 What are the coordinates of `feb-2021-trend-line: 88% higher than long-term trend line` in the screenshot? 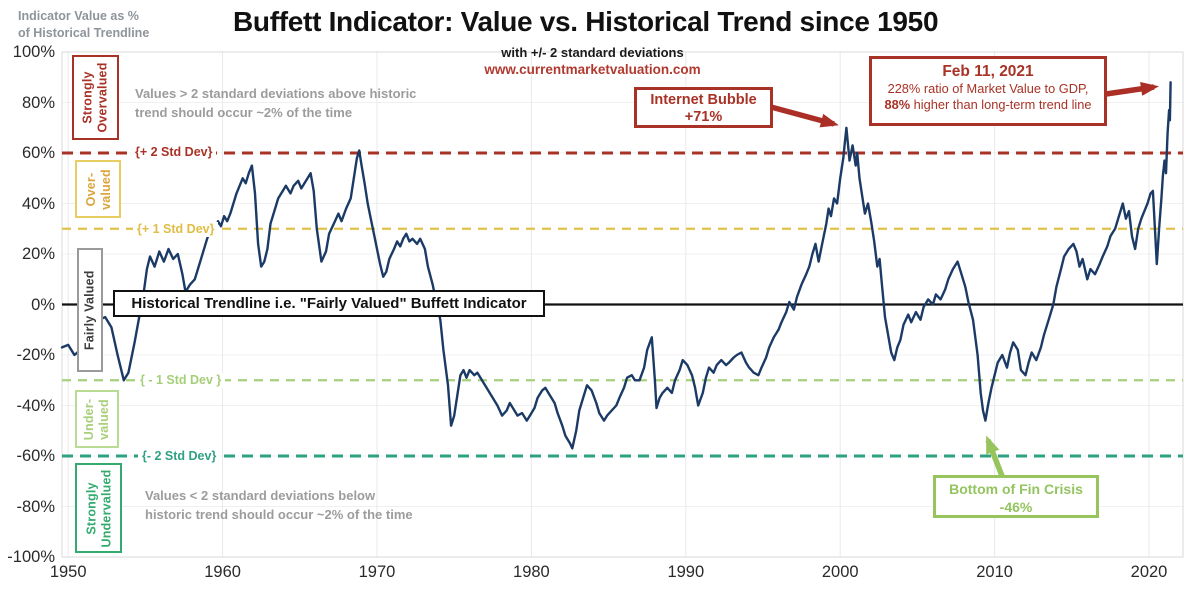 It's located at (988, 105).